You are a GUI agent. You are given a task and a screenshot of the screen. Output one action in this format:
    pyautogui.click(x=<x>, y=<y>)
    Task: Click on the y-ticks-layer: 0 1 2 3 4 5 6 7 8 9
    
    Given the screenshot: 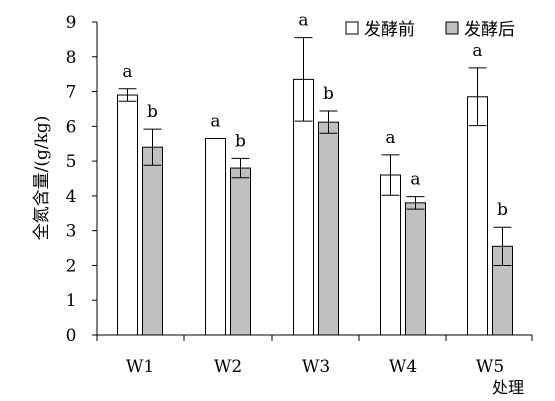 What is the action you would take?
    pyautogui.click(x=81, y=179)
    